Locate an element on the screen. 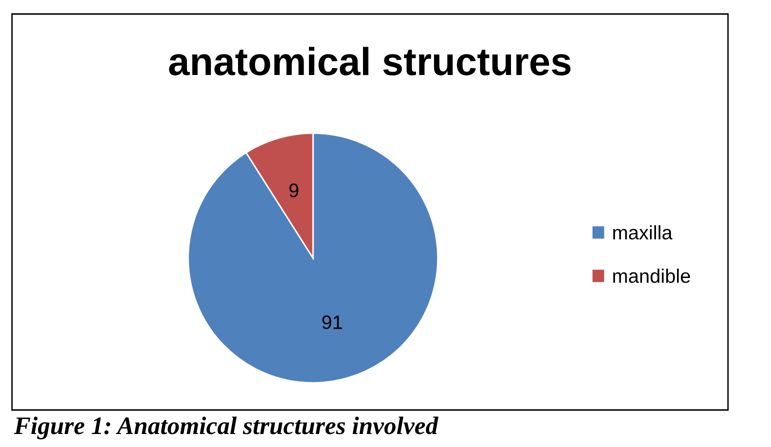 Image resolution: width=771 pixels, height=447 pixels. legend-label: maxilla is located at coordinates (642, 232).